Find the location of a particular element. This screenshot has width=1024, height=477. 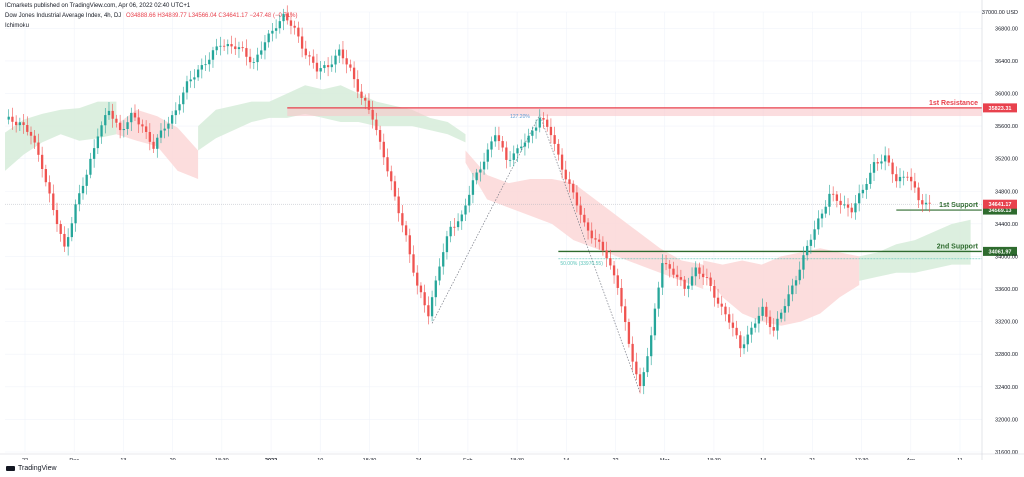

x-tick-label: 14 is located at coordinates (566, 459).